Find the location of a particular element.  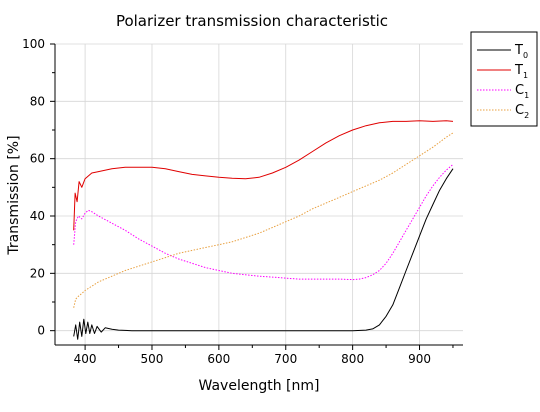

y-tick-label: 100 is located at coordinates (33, 44).